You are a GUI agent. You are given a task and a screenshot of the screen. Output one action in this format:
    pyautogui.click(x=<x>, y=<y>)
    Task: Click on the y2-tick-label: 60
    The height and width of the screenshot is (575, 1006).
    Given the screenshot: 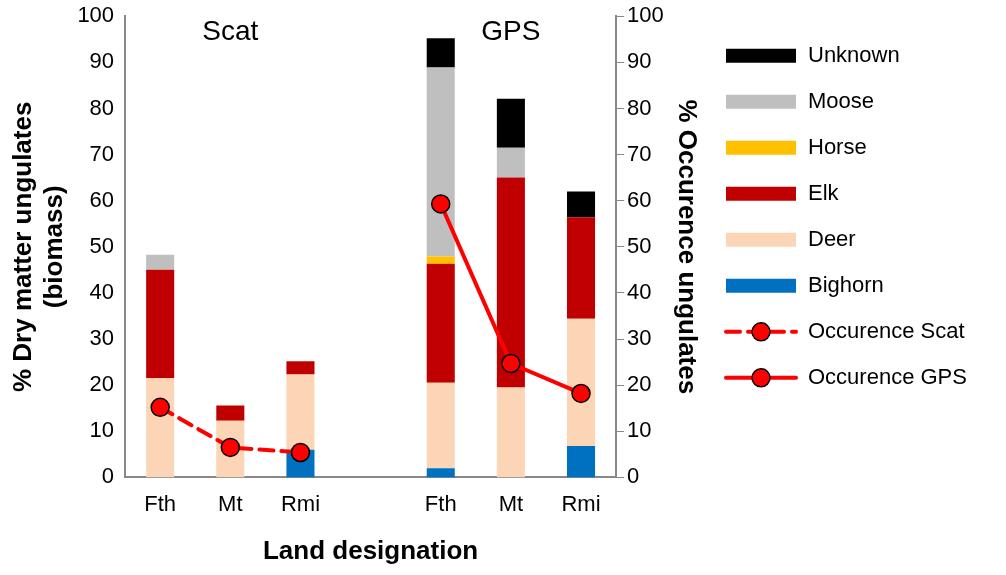 What is the action you would take?
    pyautogui.click(x=639, y=199)
    